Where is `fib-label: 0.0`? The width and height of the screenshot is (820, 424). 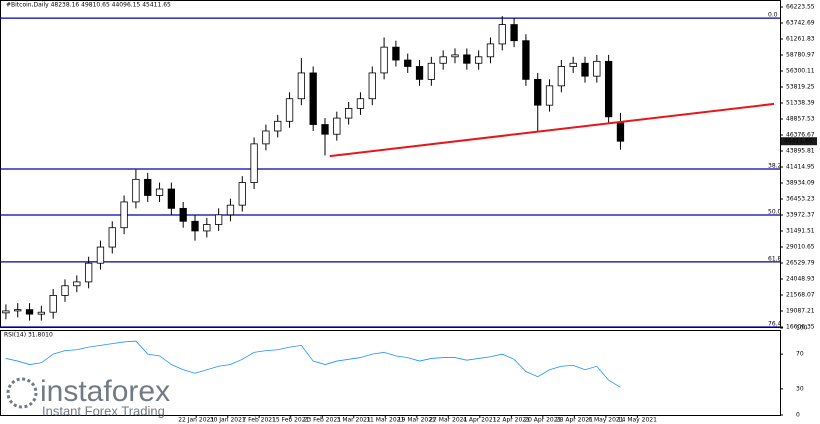 fib-label: 0.0 is located at coordinates (773, 15).